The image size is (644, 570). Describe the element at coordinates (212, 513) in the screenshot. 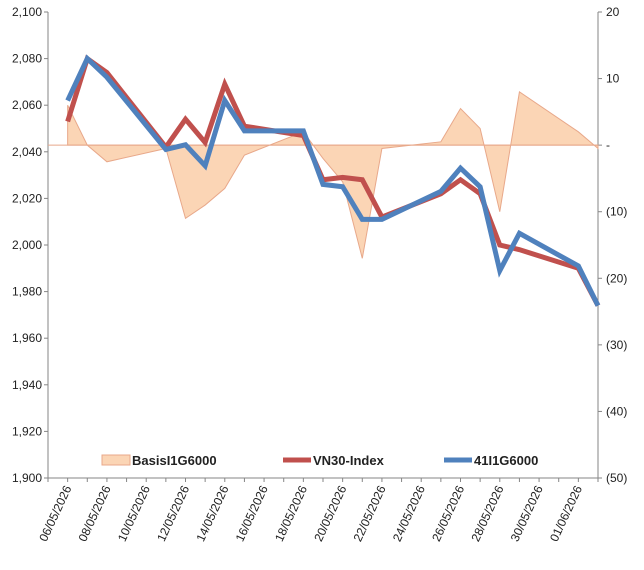

I see `x-tick-label: 14/05/2026` at that location.